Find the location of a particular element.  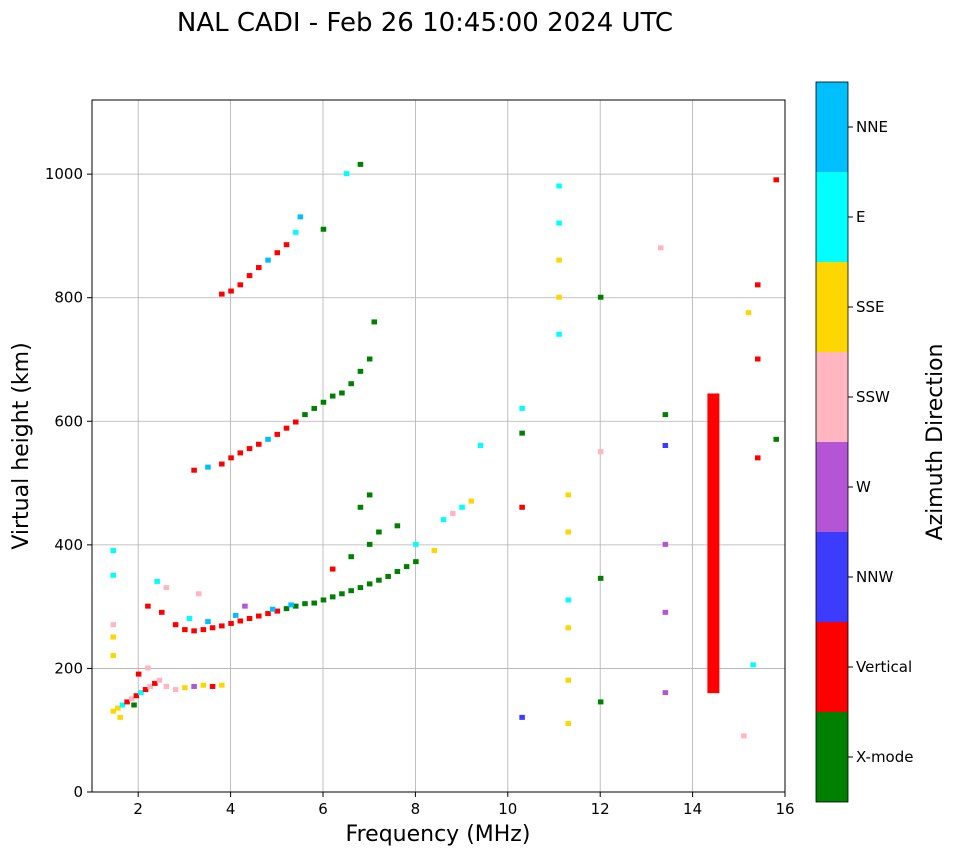

x-tick-label: 14 is located at coordinates (692, 809).